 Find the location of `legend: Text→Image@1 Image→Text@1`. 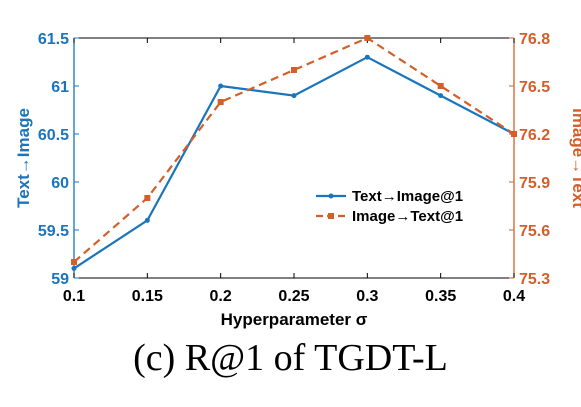

legend: Text→Image@1 Image→Text@1 is located at coordinates (389, 206).